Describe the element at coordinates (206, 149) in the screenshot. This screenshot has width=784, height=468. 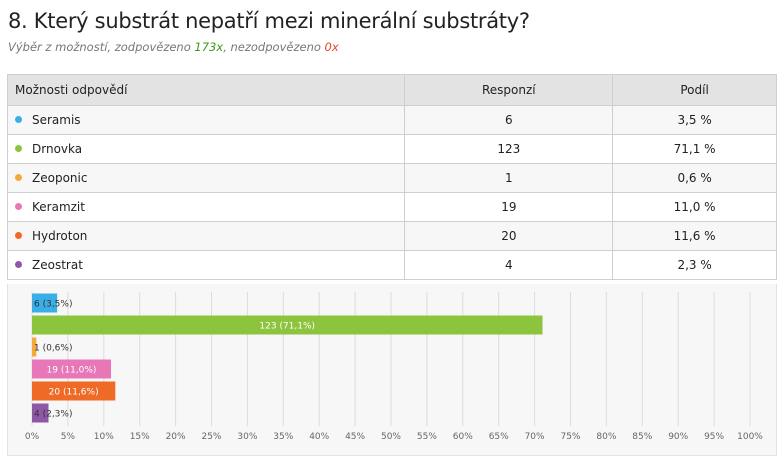
I see `option-cell: Drnovka` at that location.